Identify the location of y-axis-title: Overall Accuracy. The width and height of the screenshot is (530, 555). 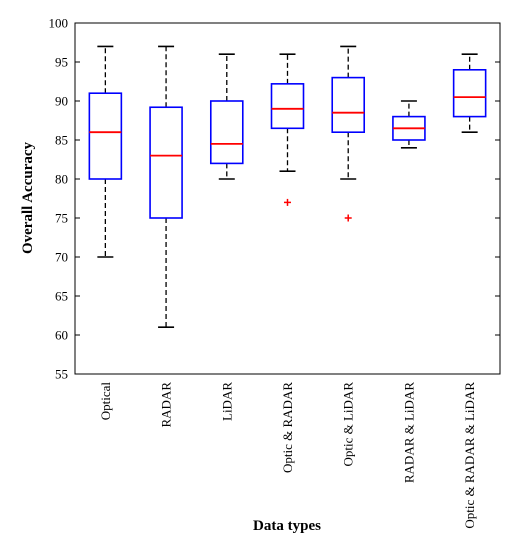
(28, 197).